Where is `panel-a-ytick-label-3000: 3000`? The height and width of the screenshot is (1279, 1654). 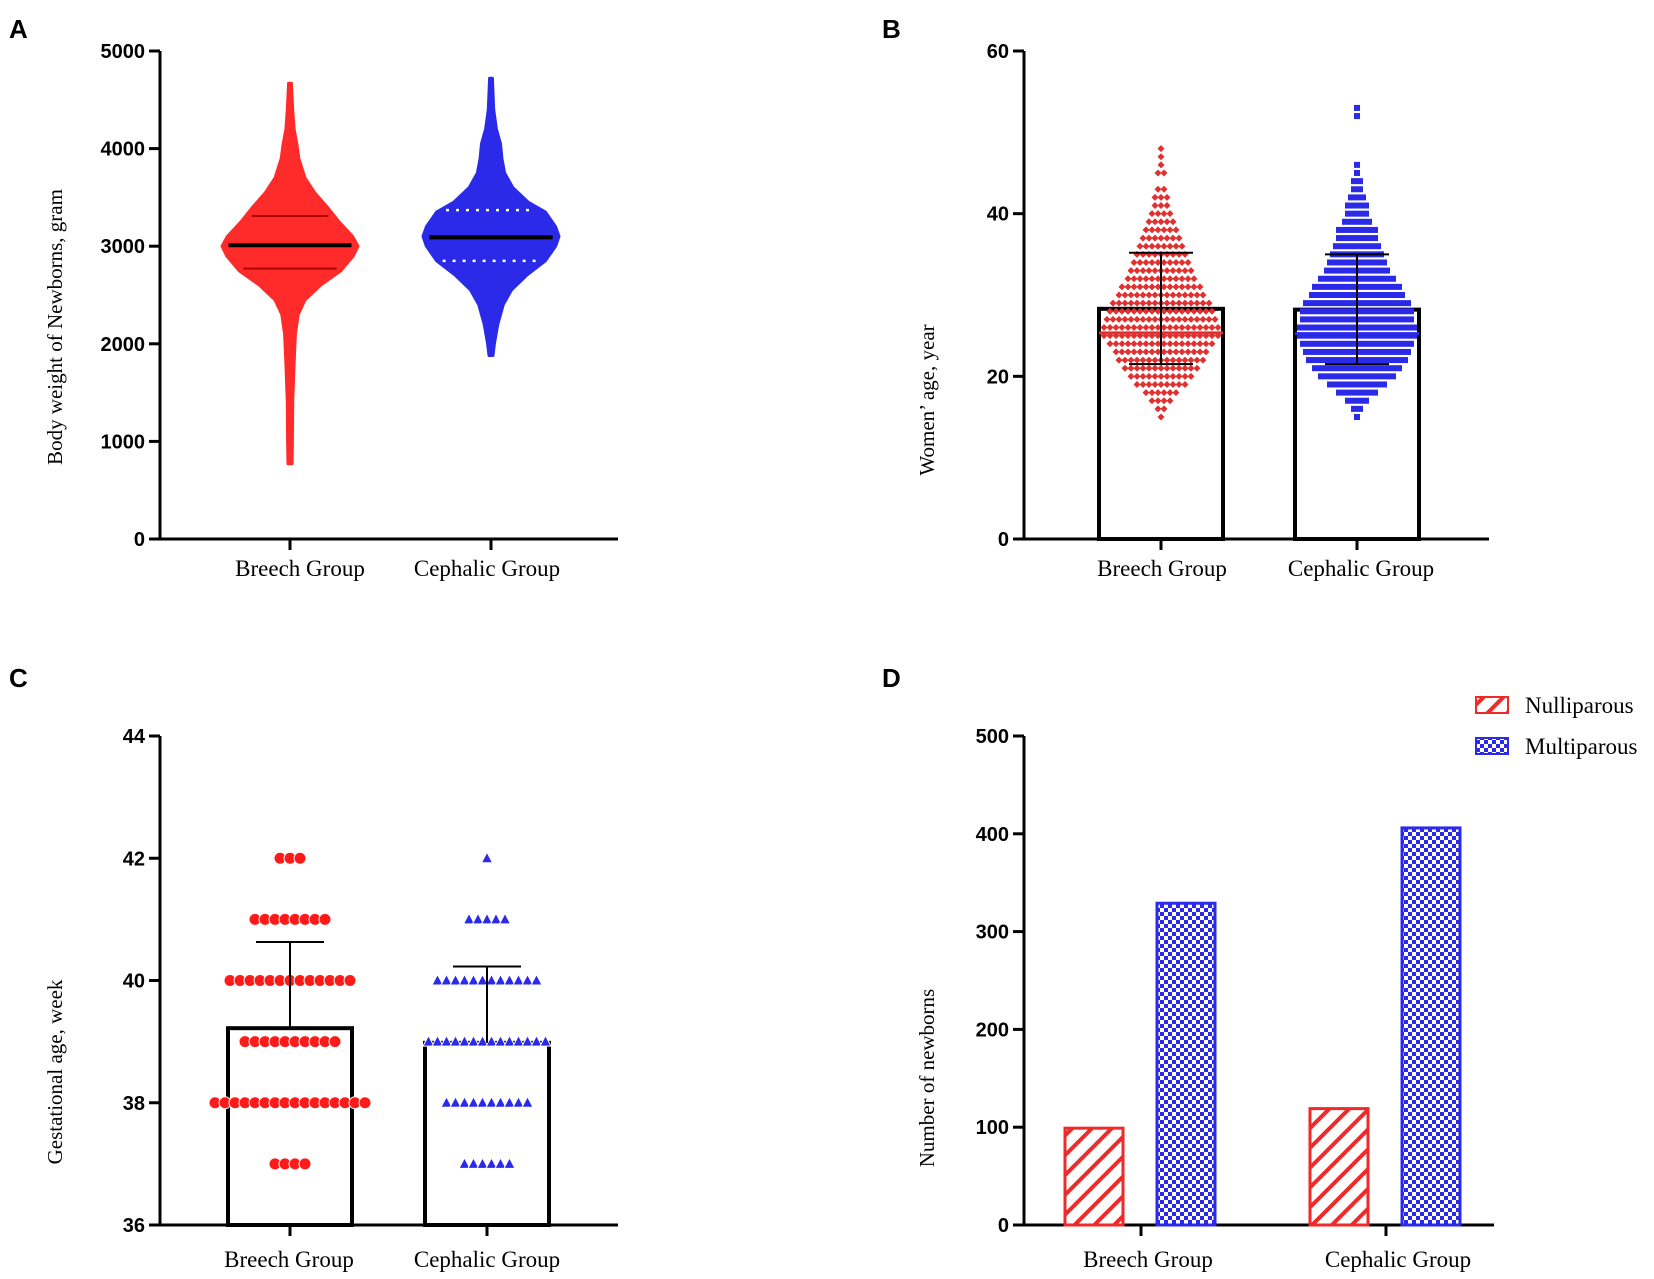
panel-a-ytick-label-3000: 3000 is located at coordinates (123, 247).